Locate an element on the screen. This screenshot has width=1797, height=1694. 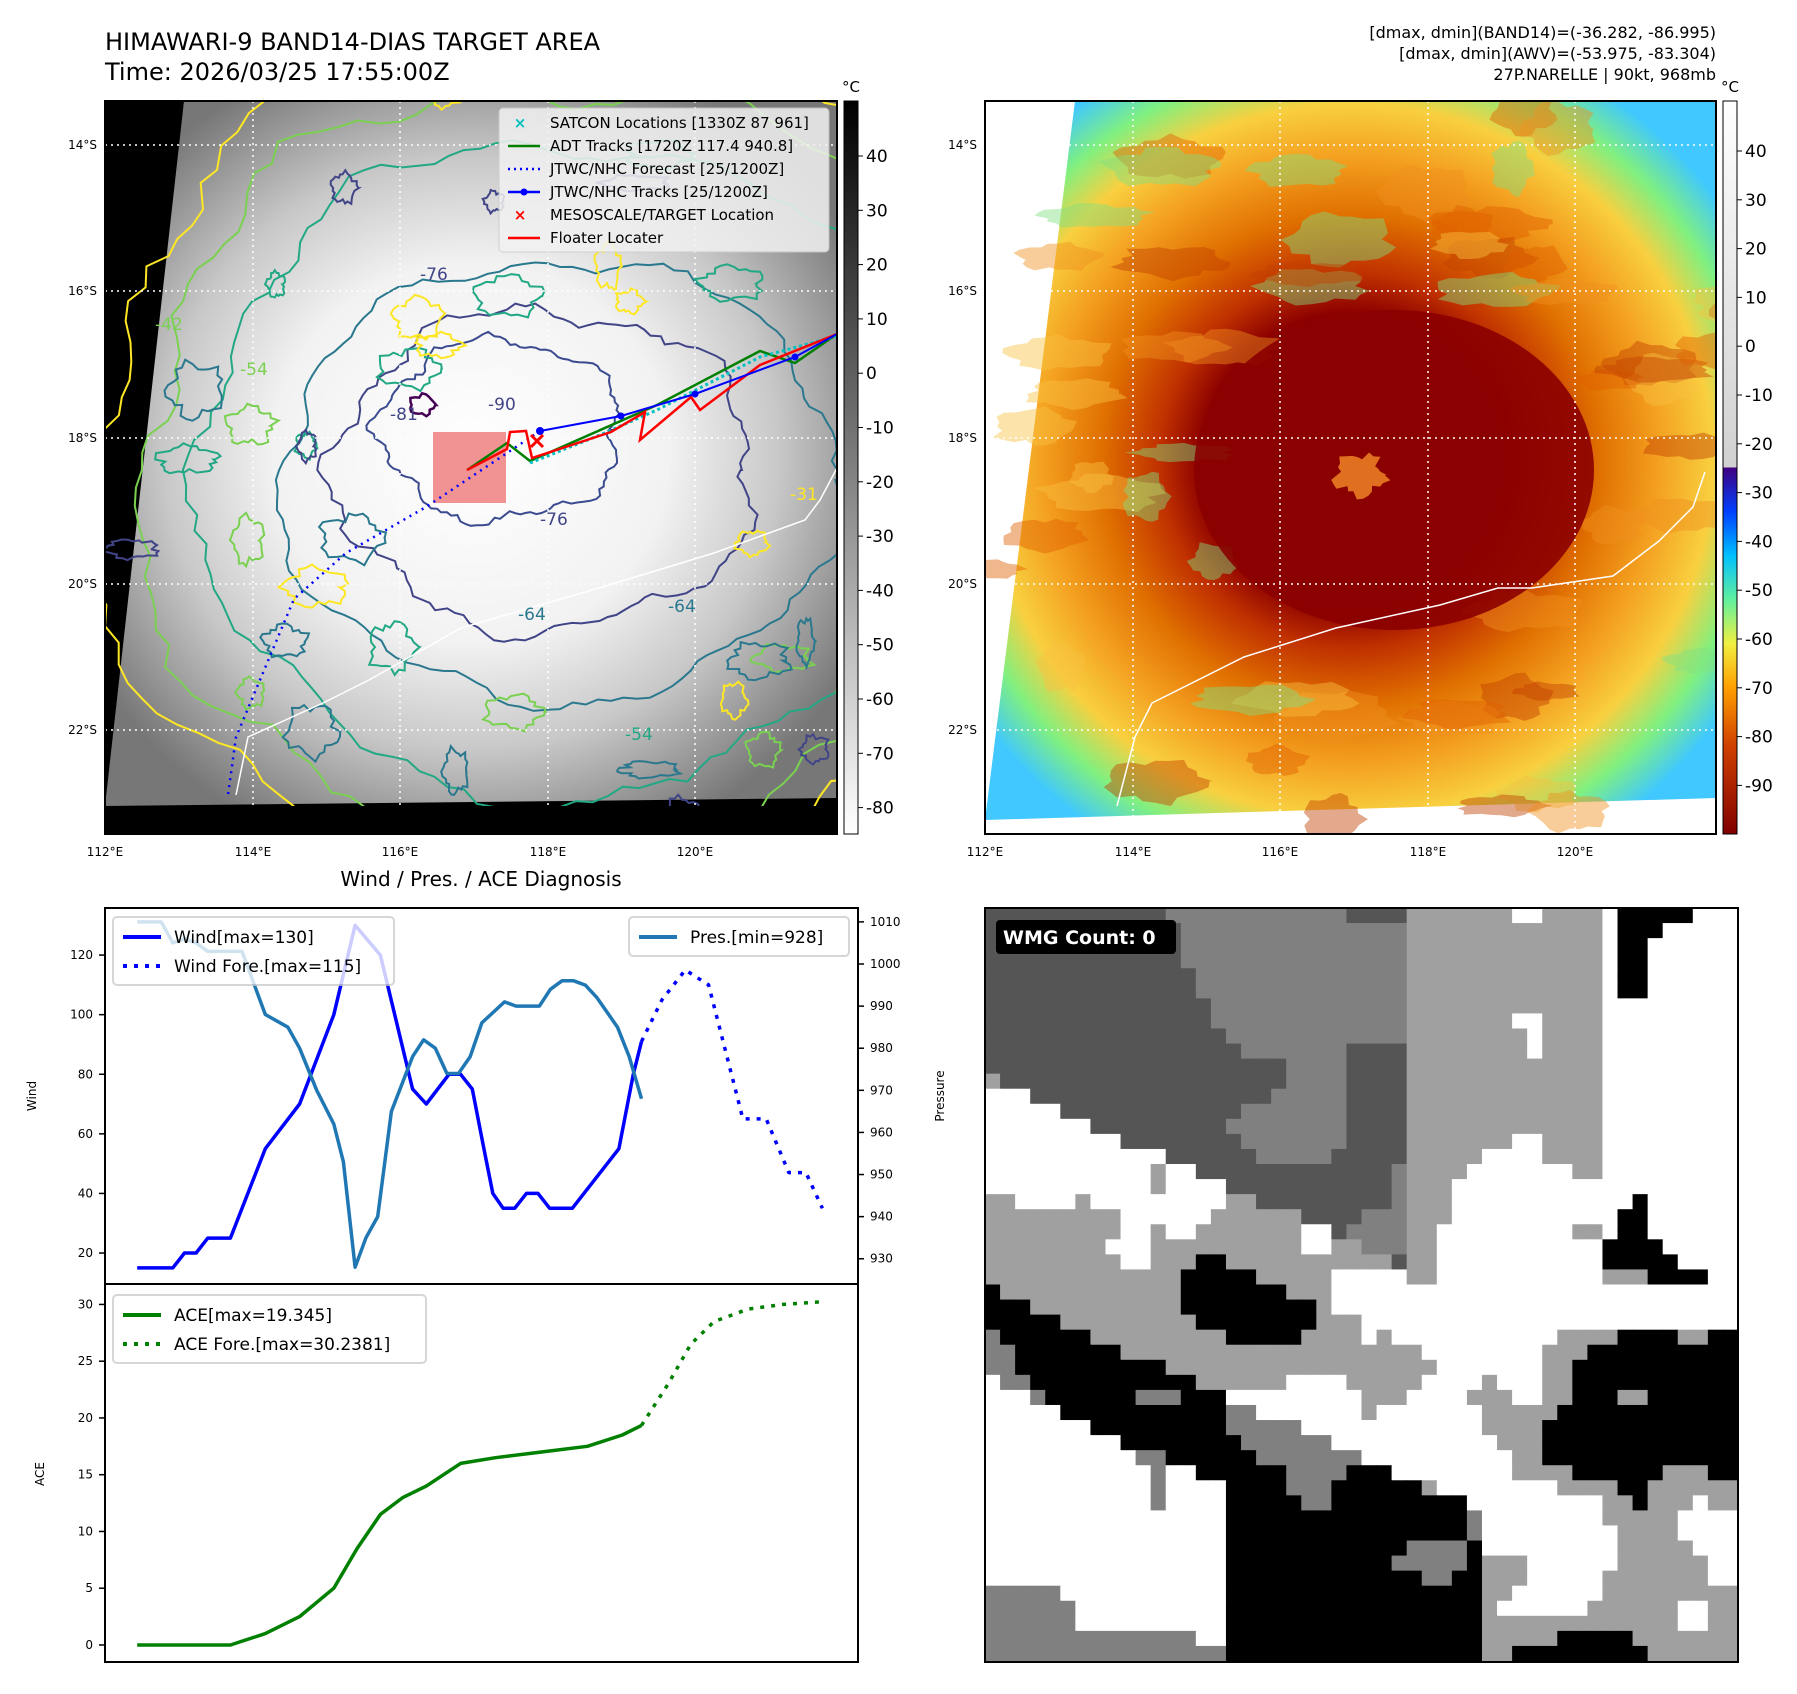
lon-tick-label: 118°E is located at coordinates (1428, 852).